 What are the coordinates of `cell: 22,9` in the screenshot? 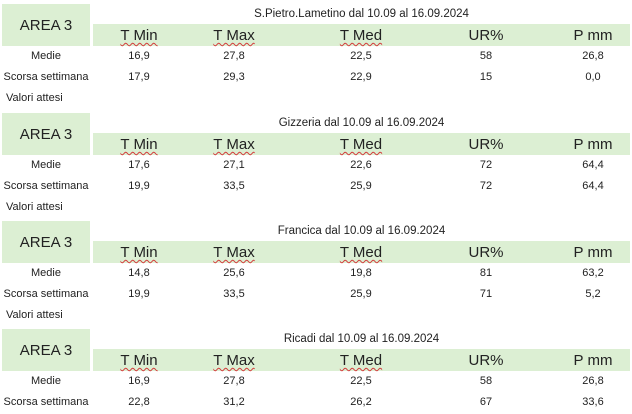 It's located at (361, 77).